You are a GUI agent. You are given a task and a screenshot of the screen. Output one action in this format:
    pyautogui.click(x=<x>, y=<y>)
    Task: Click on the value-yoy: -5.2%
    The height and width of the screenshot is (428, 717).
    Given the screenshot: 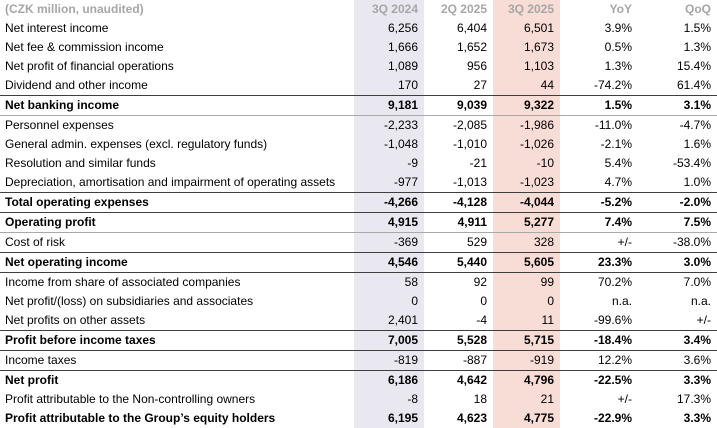 What is the action you would take?
    pyautogui.click(x=599, y=202)
    